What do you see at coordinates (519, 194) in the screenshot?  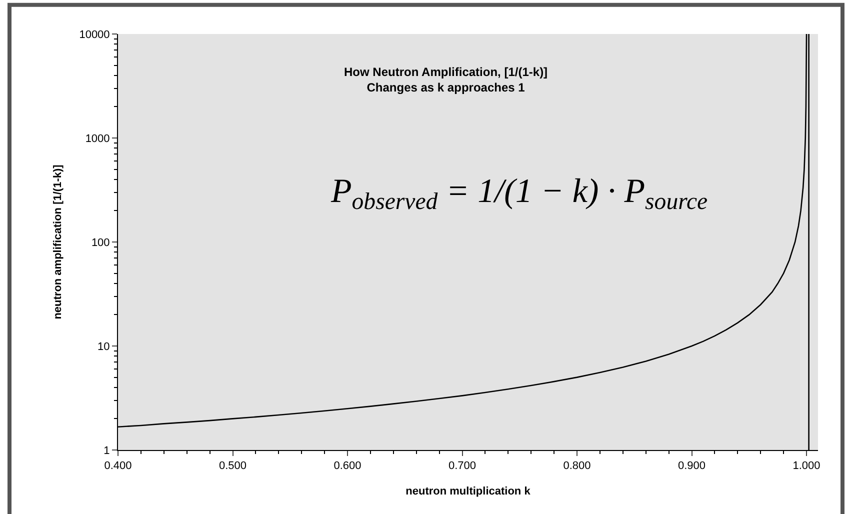 I see `annotation: P$_{observed}$ = 1/(1 − k) · P$_{source}$` at bounding box center [519, 194].